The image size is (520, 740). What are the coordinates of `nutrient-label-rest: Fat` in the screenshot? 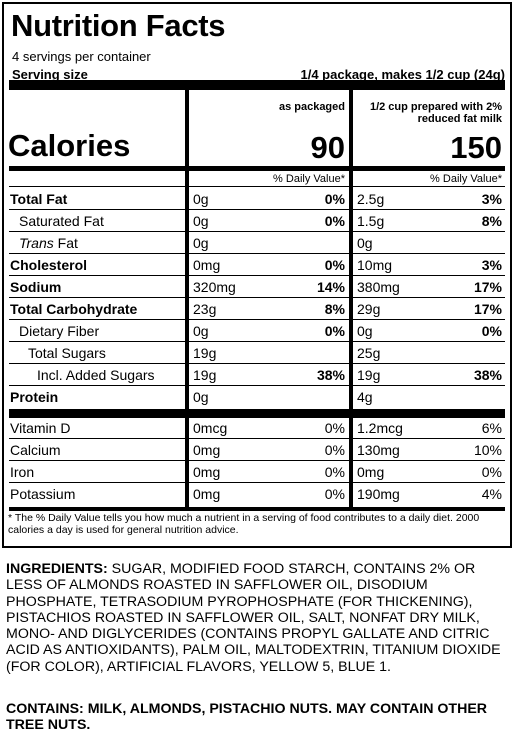 It's located at (65, 243).